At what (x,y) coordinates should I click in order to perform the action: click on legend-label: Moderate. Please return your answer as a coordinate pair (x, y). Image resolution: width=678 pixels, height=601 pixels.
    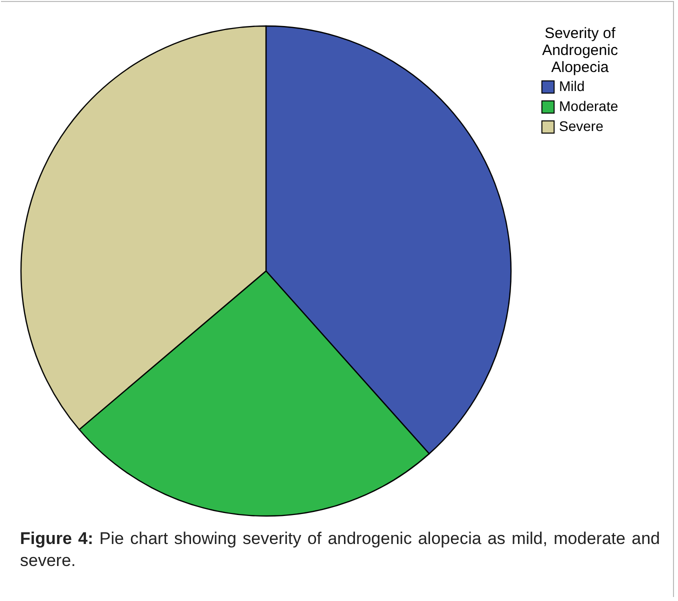
    Looking at the image, I should click on (588, 106).